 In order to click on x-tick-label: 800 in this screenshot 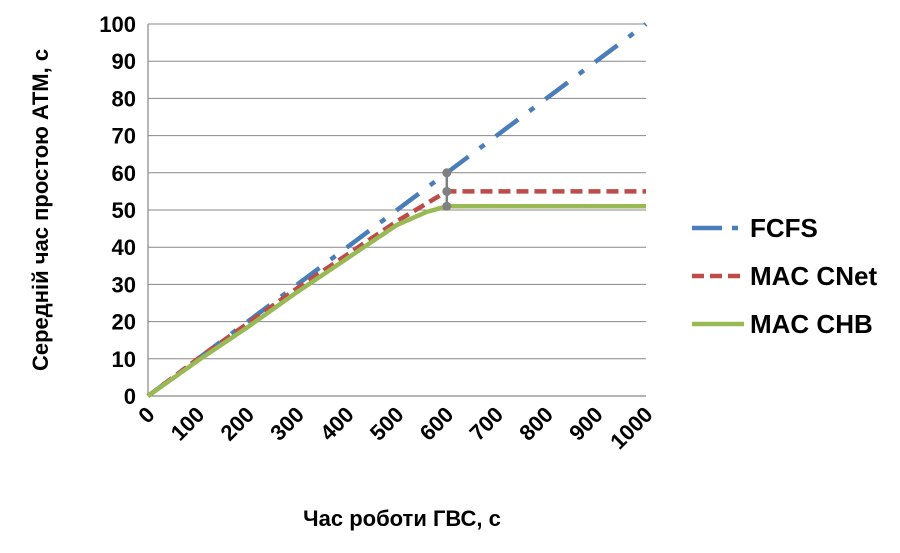, I will do `click(536, 424)`.